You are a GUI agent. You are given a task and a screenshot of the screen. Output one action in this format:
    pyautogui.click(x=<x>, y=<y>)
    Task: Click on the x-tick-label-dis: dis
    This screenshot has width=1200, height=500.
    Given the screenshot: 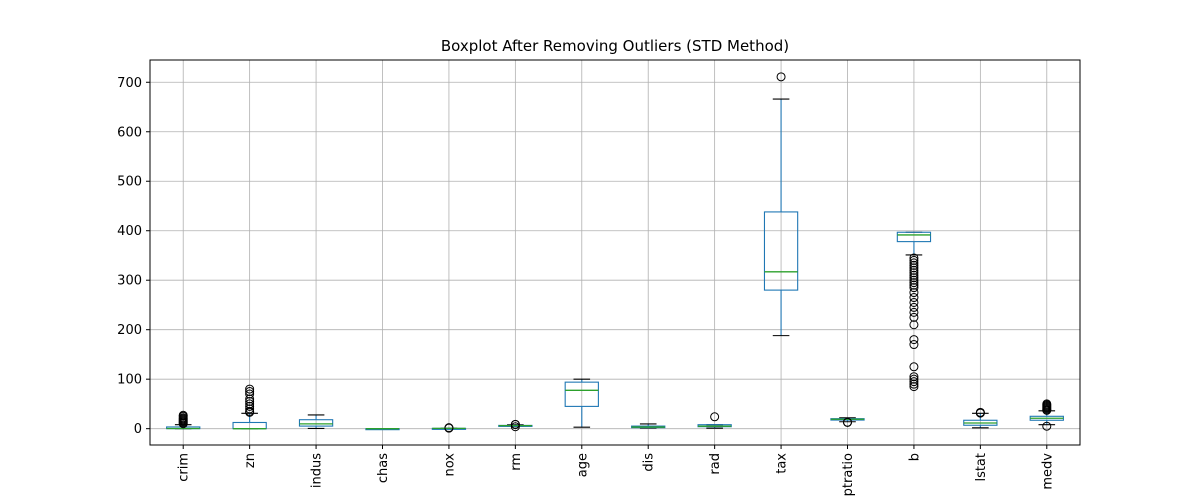 What is the action you would take?
    pyautogui.click(x=649, y=462)
    